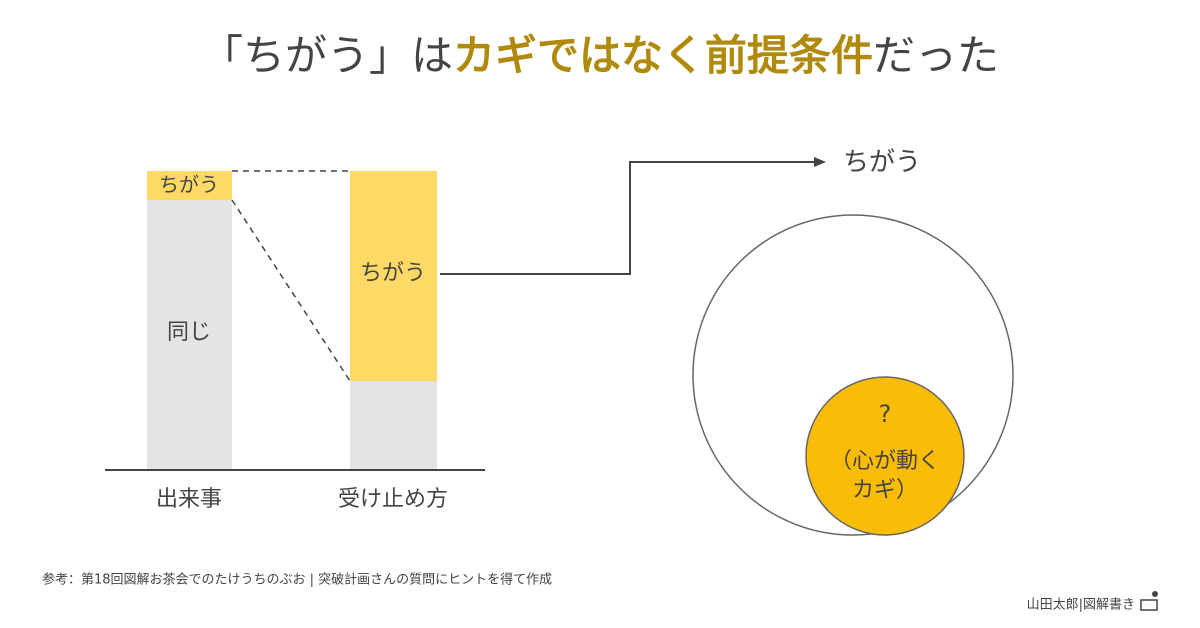 The height and width of the screenshot is (628, 1200). I want to click on title-highlight: カギではなく前提条件, so click(663, 55).